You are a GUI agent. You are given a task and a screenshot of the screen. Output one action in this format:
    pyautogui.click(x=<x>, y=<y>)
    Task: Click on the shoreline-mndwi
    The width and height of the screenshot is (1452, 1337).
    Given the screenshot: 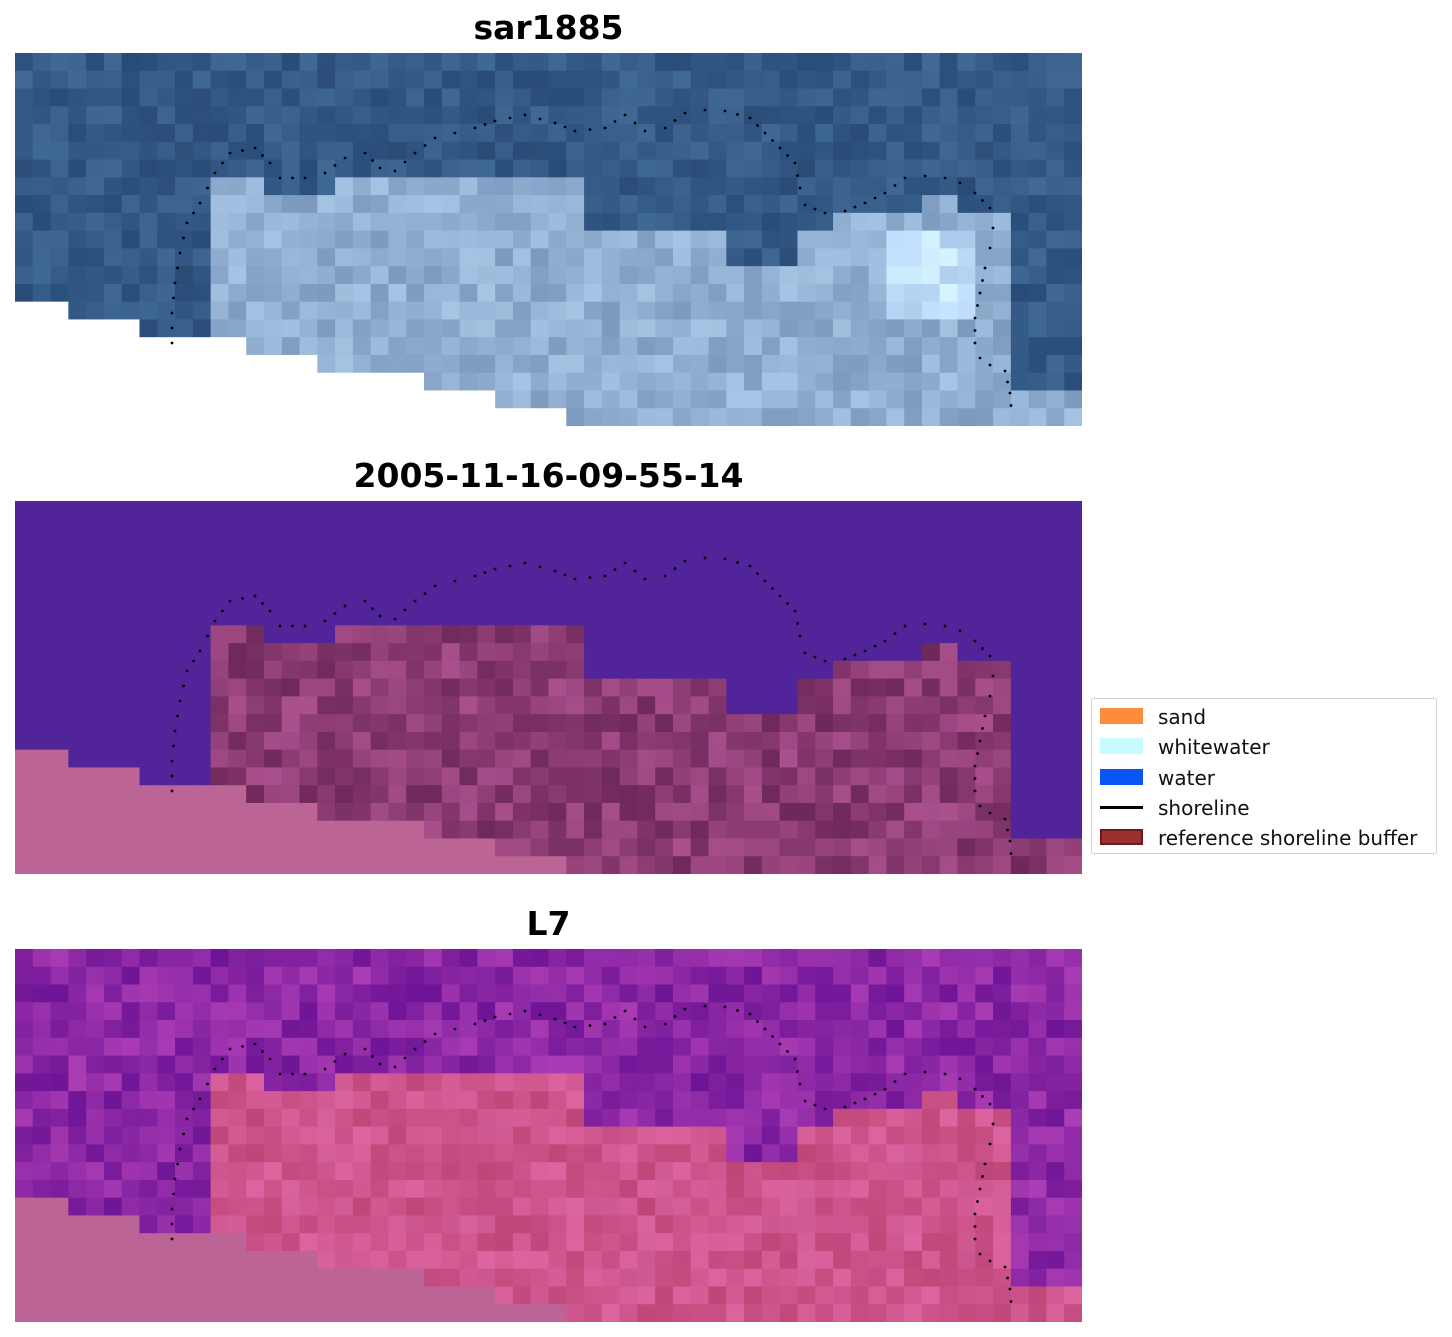 What is the action you would take?
    pyautogui.click(x=591, y=1153)
    